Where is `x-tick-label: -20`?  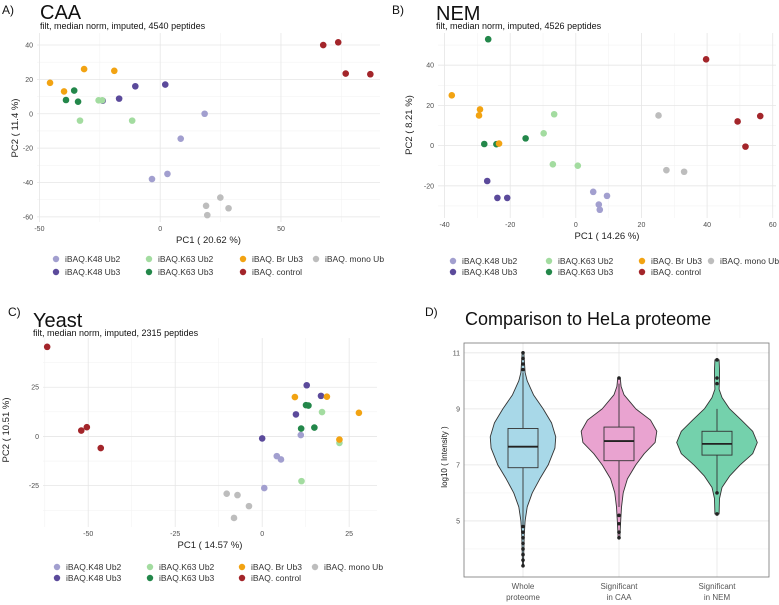
x-tick-label: -20 is located at coordinates (510, 225).